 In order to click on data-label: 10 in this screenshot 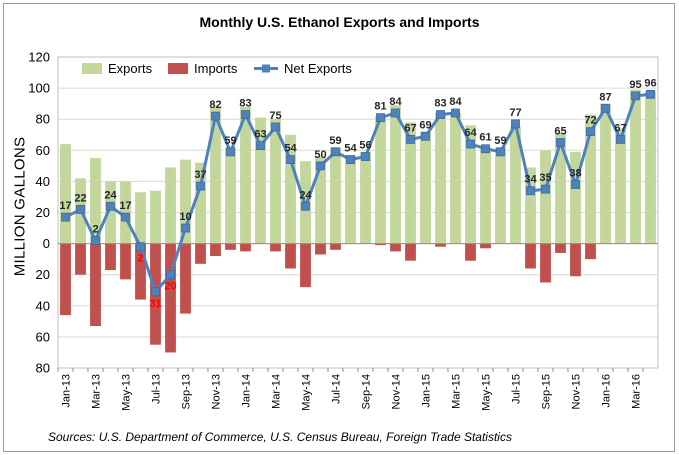, I will do `click(185, 217)`.